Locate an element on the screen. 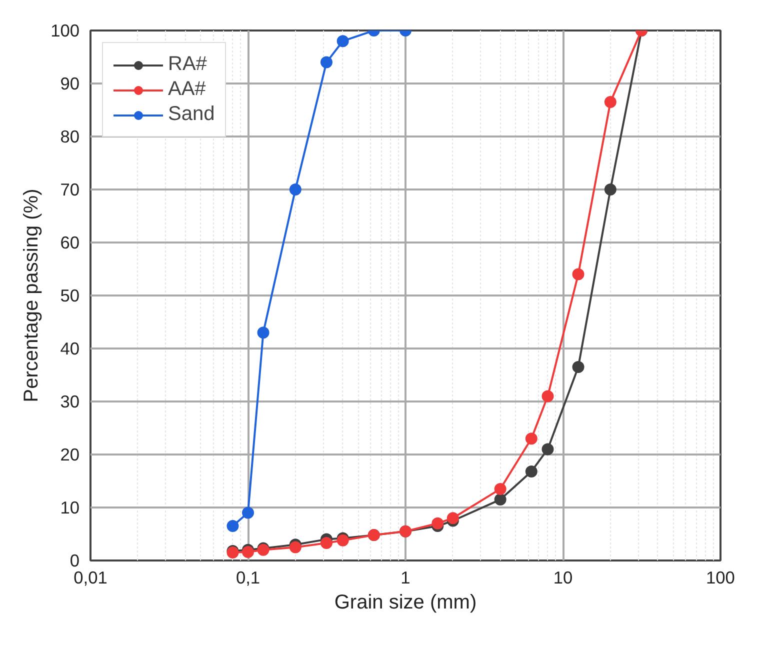 The image size is (782, 666). legend-label: AA# is located at coordinates (187, 89).